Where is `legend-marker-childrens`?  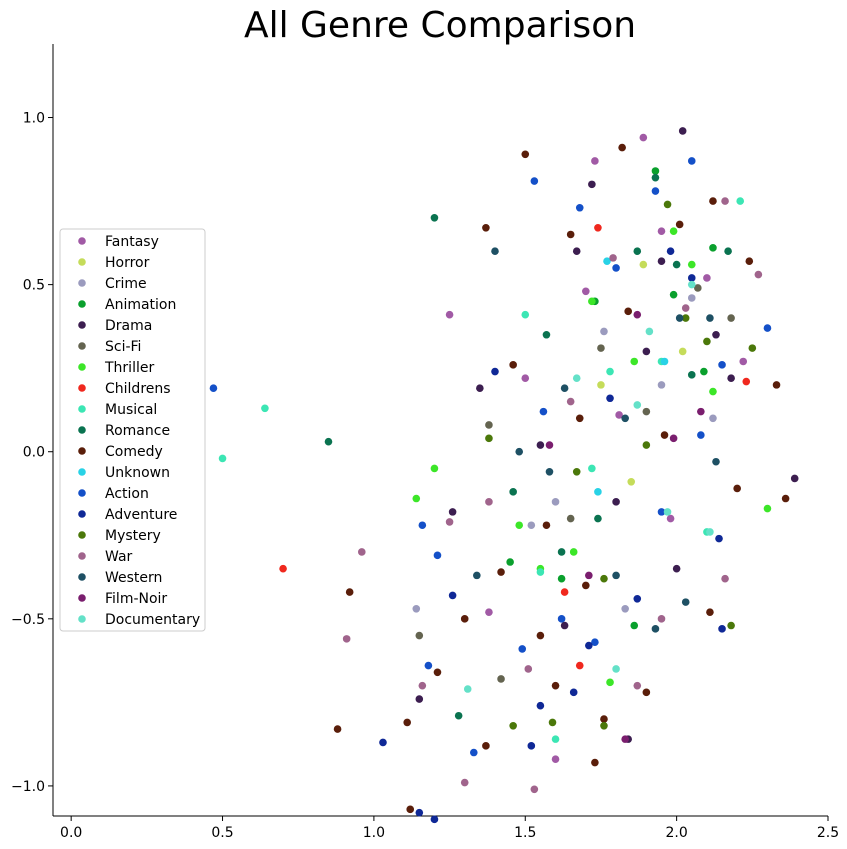 legend-marker-childrens is located at coordinates (82, 388).